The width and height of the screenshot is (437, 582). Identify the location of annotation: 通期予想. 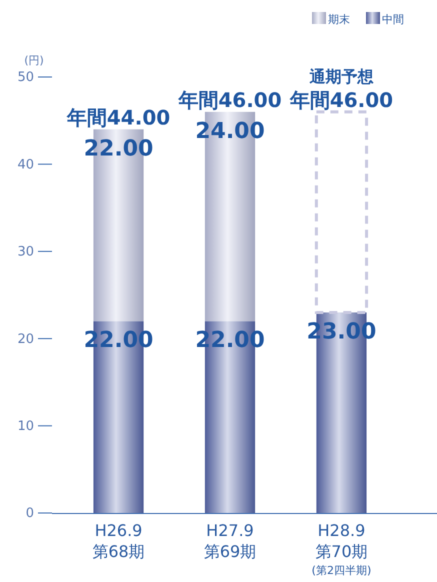
(341, 76).